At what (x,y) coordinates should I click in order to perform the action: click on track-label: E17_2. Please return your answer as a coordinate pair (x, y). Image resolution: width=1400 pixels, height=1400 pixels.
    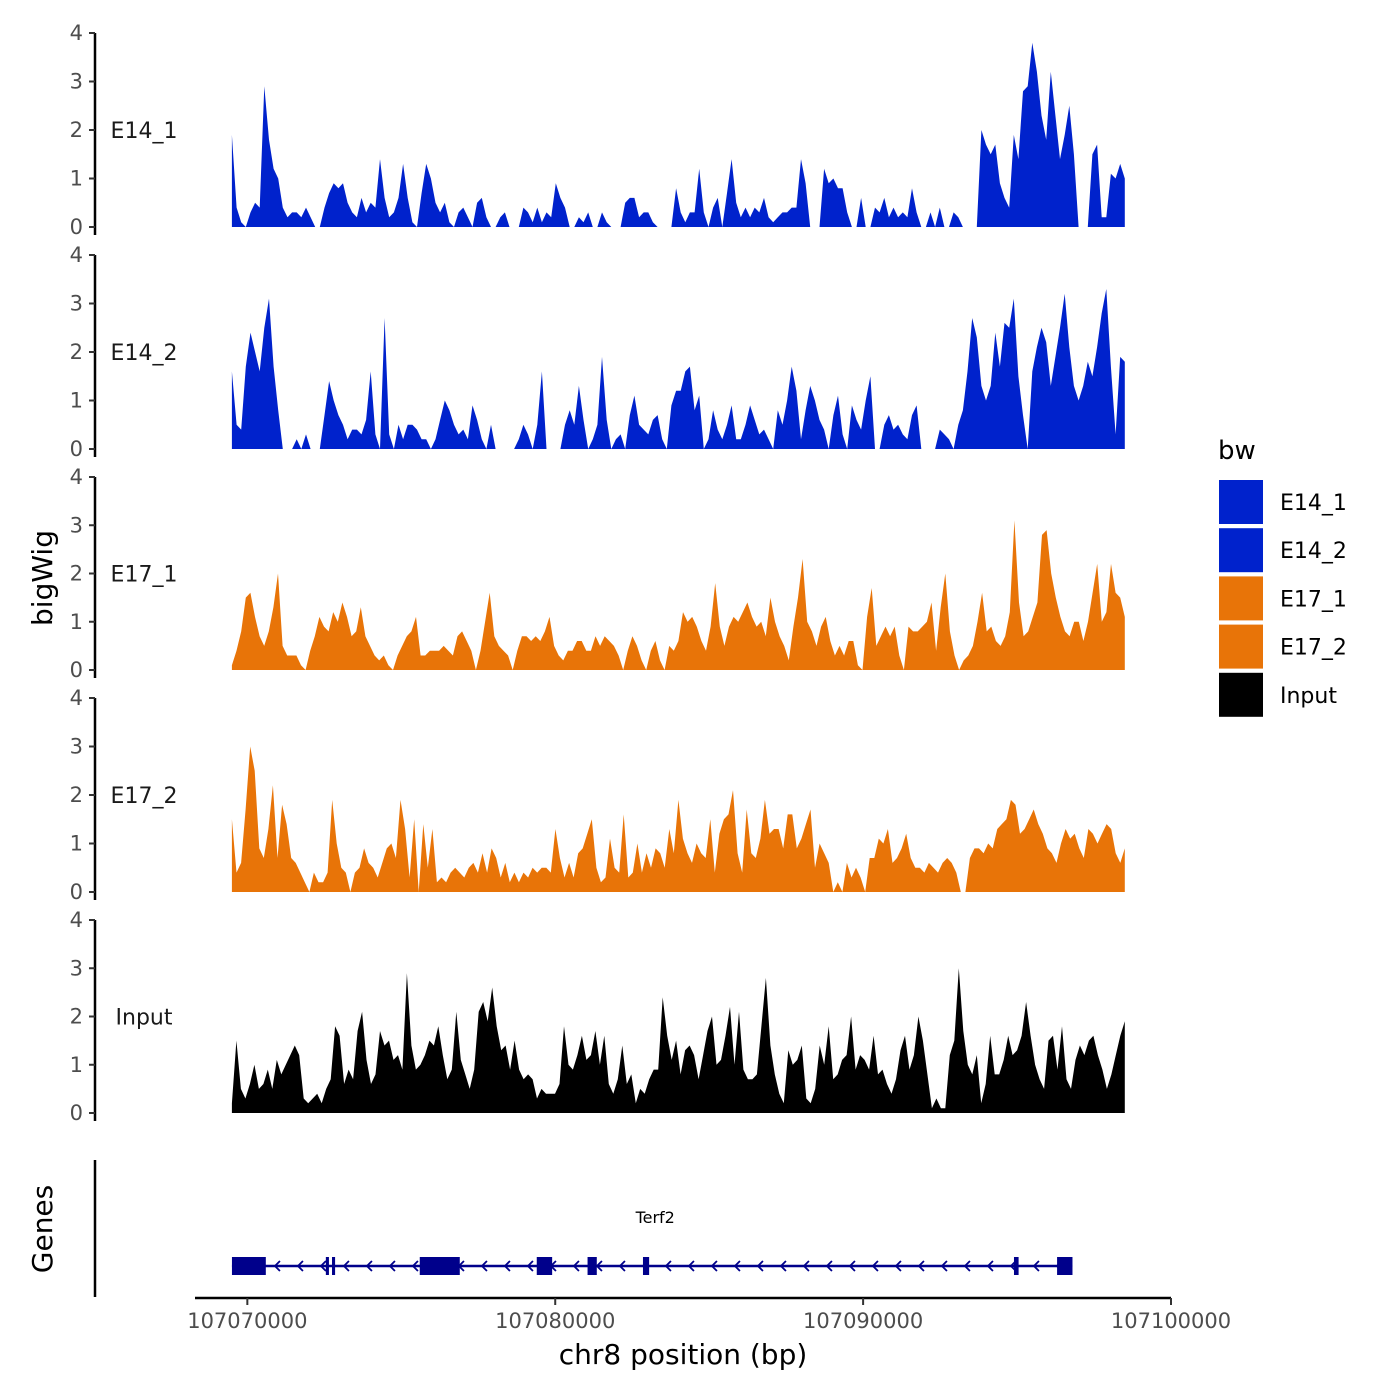
    Looking at the image, I should click on (144, 796).